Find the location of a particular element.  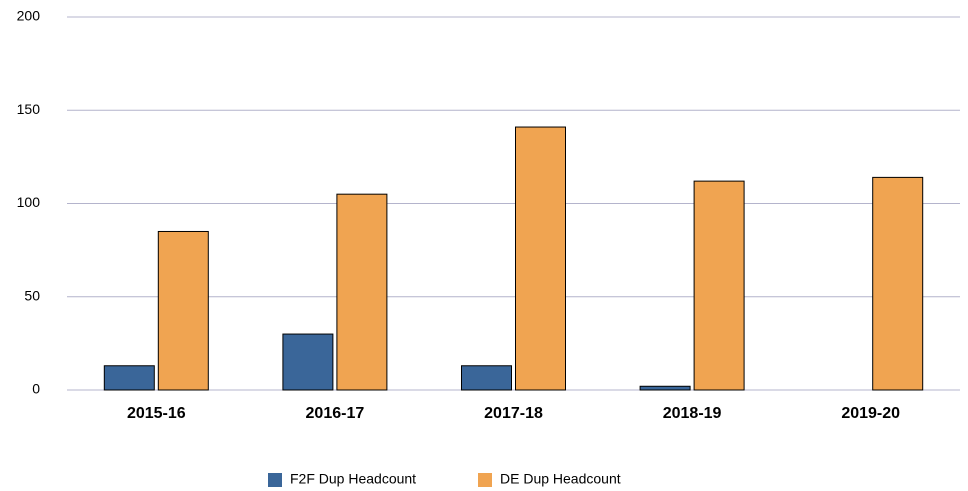

legend-label: F2F Dup Headcount is located at coordinates (353, 479).